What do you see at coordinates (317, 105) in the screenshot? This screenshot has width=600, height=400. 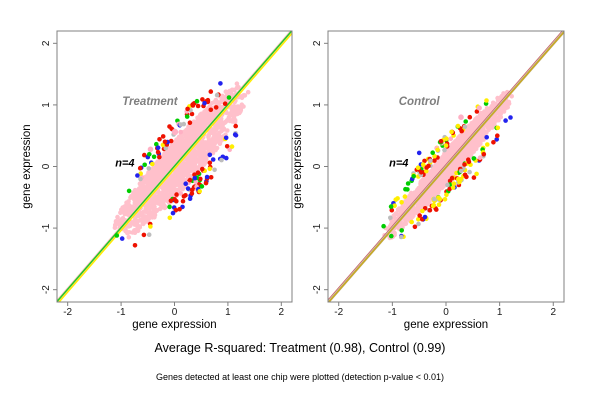 I see `y-tick-label: 1` at bounding box center [317, 105].